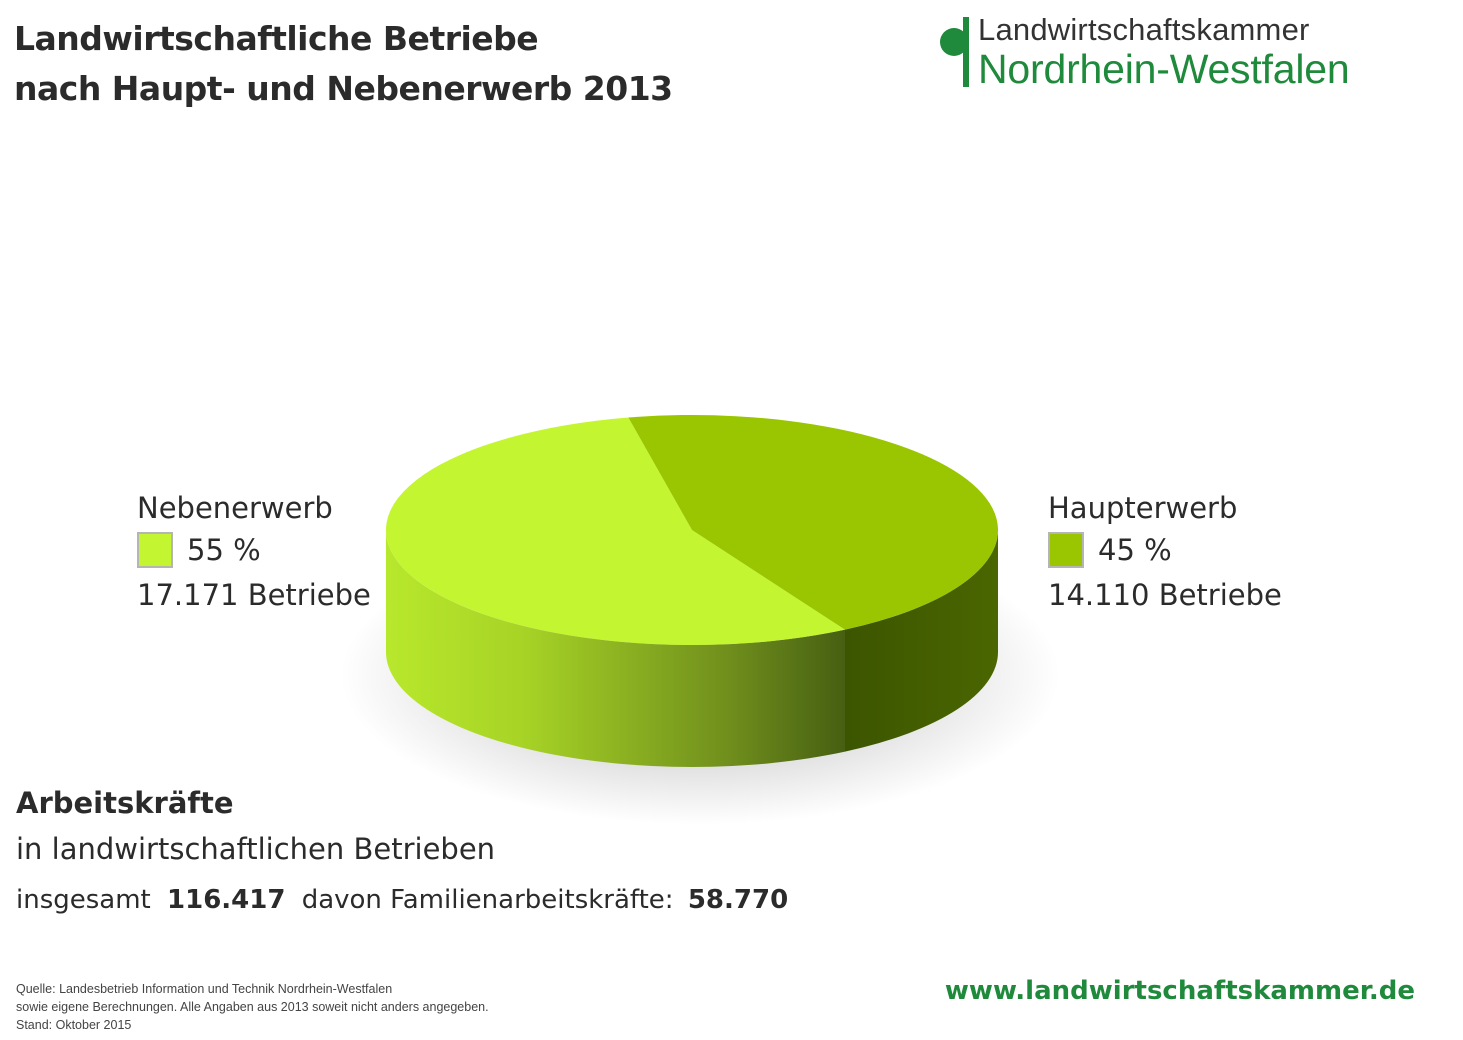 The image size is (1463, 1040). Describe the element at coordinates (235, 508) in the screenshot. I see `legend-nebenerwerb-name: Nebenerwerb` at that location.